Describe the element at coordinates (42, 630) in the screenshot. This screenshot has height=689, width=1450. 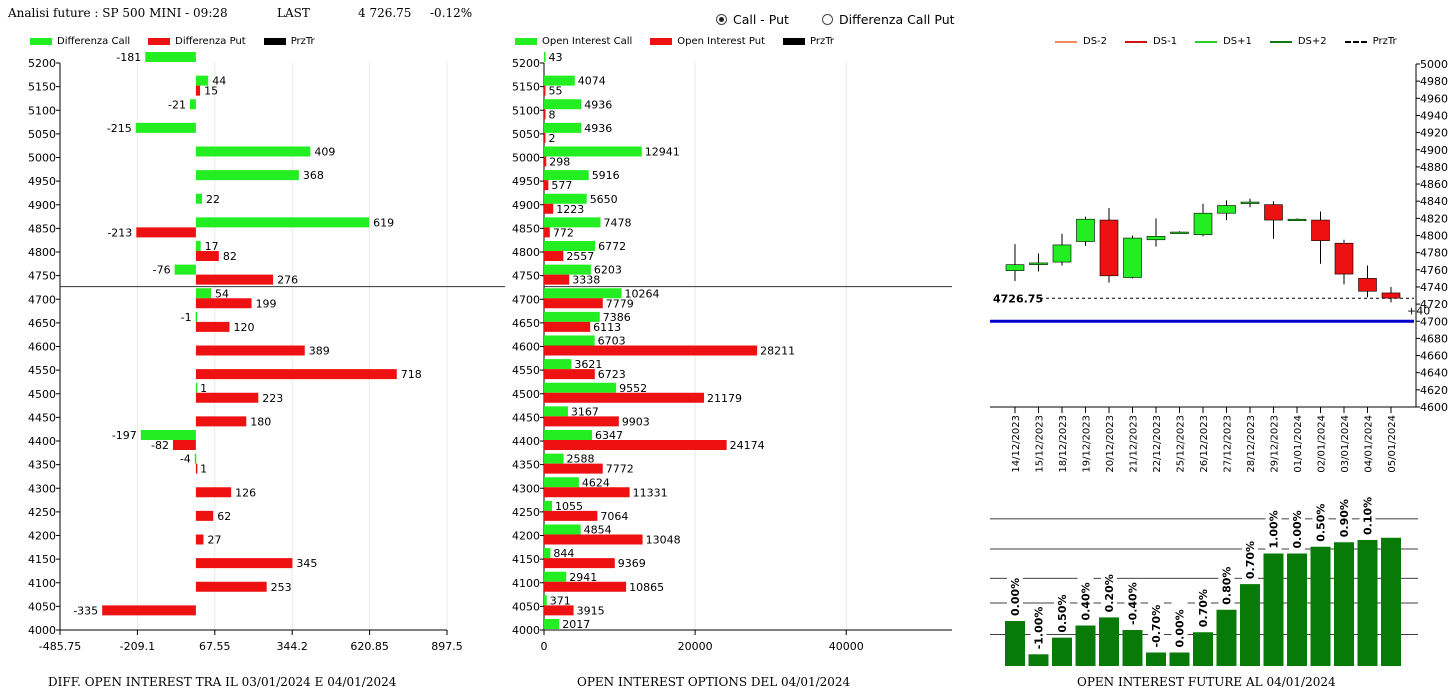
I see `y-tick-label: 4000` at that location.